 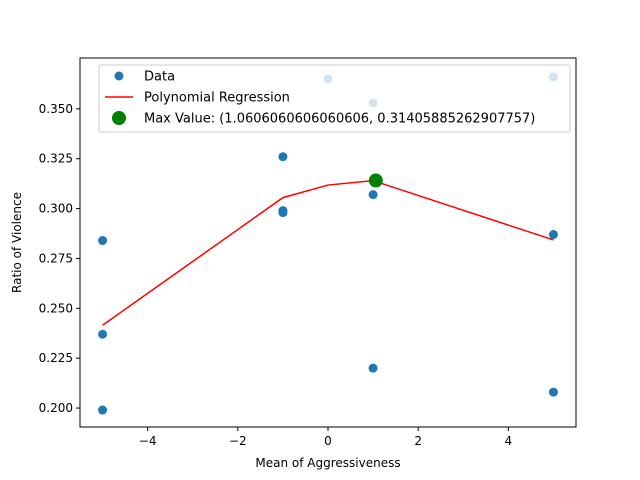 I want to click on legend-regression-label: Polynomial Regression, so click(x=217, y=98).